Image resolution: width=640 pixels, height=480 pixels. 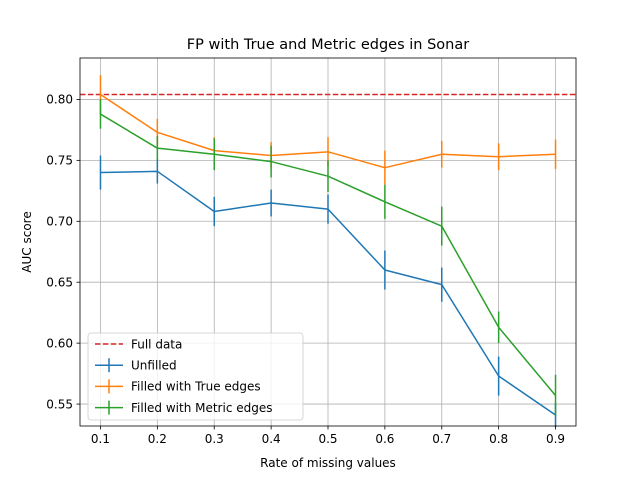 What do you see at coordinates (157, 439) in the screenshot?
I see `x-tick-label: 0.2` at bounding box center [157, 439].